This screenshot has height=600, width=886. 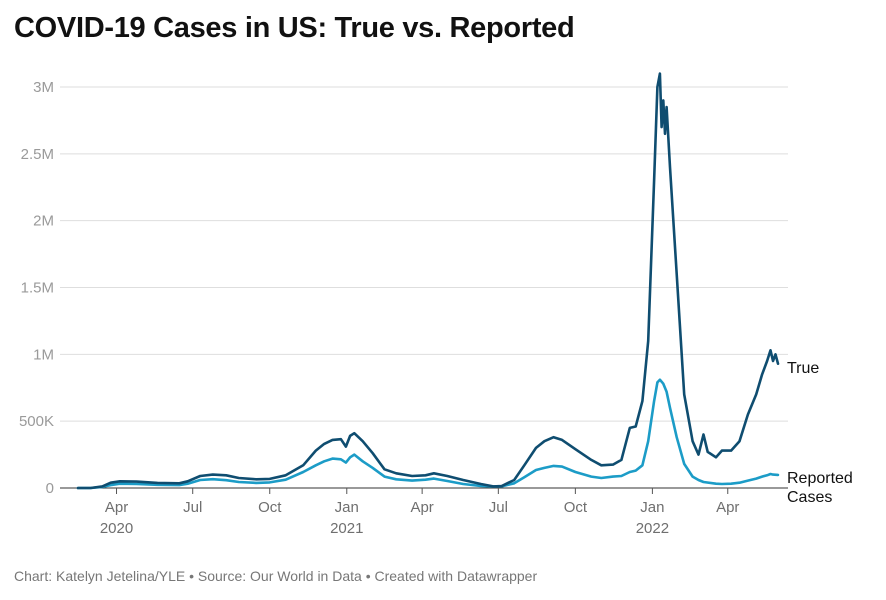 I want to click on y-axis-ticks: 0 500K 1M 1.5M 2M 2.5M 3M, so click(x=36, y=288).